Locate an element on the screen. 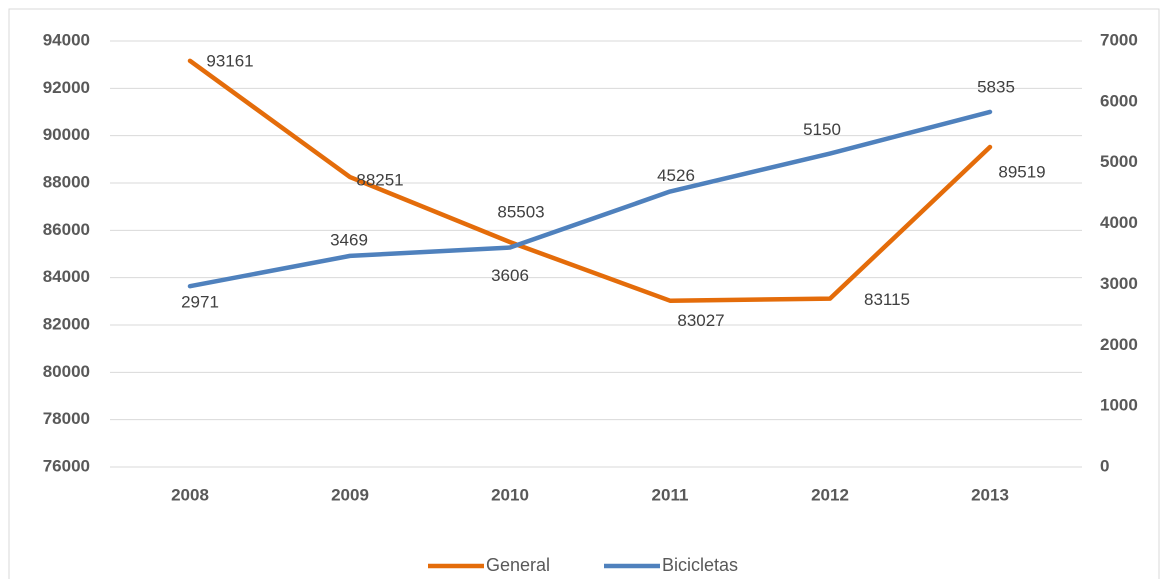 The image size is (1167, 579). y-tick-label: 90000 is located at coordinates (66, 134).